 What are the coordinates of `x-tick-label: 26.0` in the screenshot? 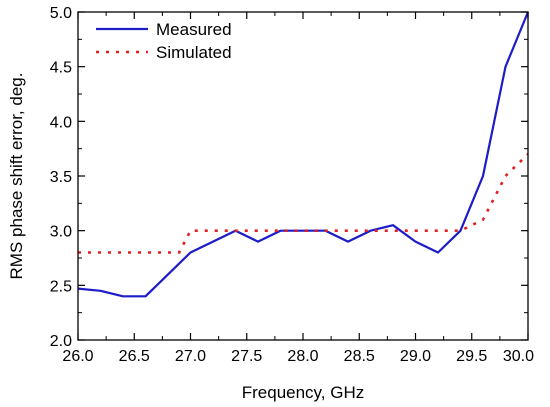 It's located at (77, 356).